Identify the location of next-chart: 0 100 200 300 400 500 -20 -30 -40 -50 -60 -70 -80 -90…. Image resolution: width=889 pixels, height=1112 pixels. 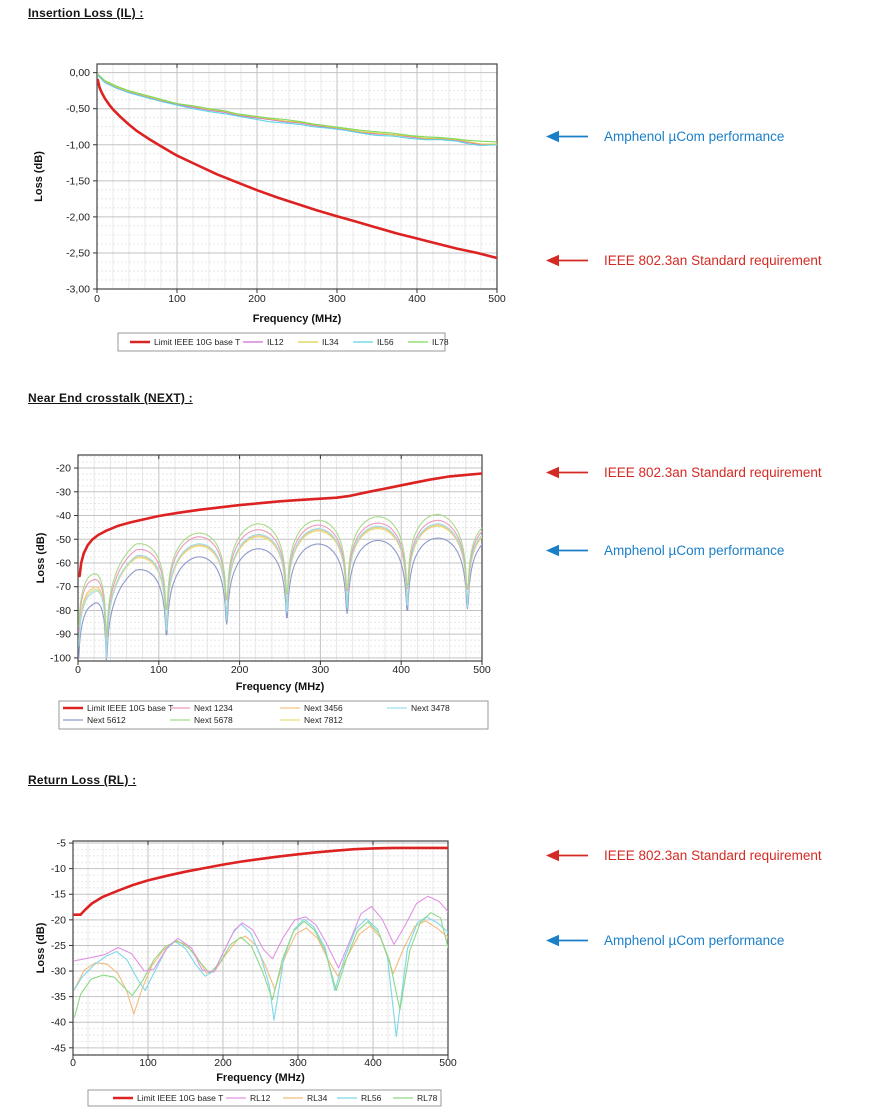
(263, 592).